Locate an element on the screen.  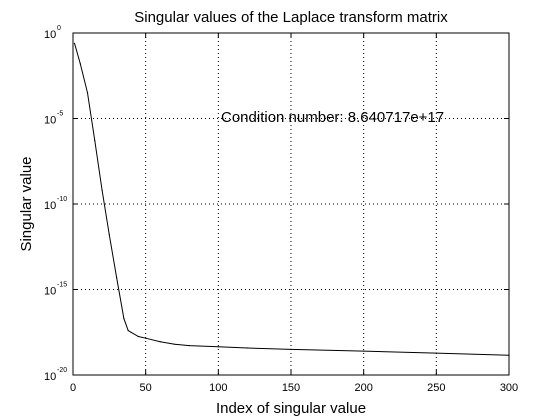
y-tick-exponent: -15 is located at coordinates (62, 285).